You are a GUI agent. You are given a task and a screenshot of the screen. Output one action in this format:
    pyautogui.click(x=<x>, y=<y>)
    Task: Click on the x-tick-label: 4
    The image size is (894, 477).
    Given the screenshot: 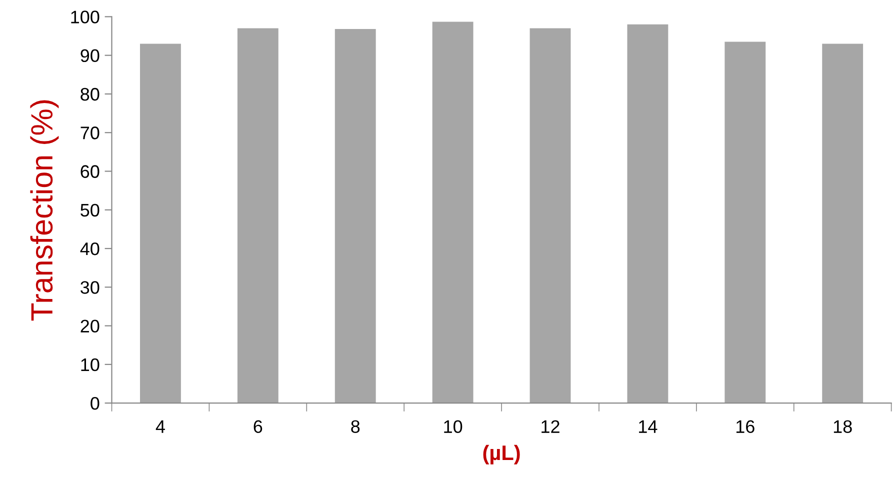 What is the action you would take?
    pyautogui.click(x=160, y=426)
    